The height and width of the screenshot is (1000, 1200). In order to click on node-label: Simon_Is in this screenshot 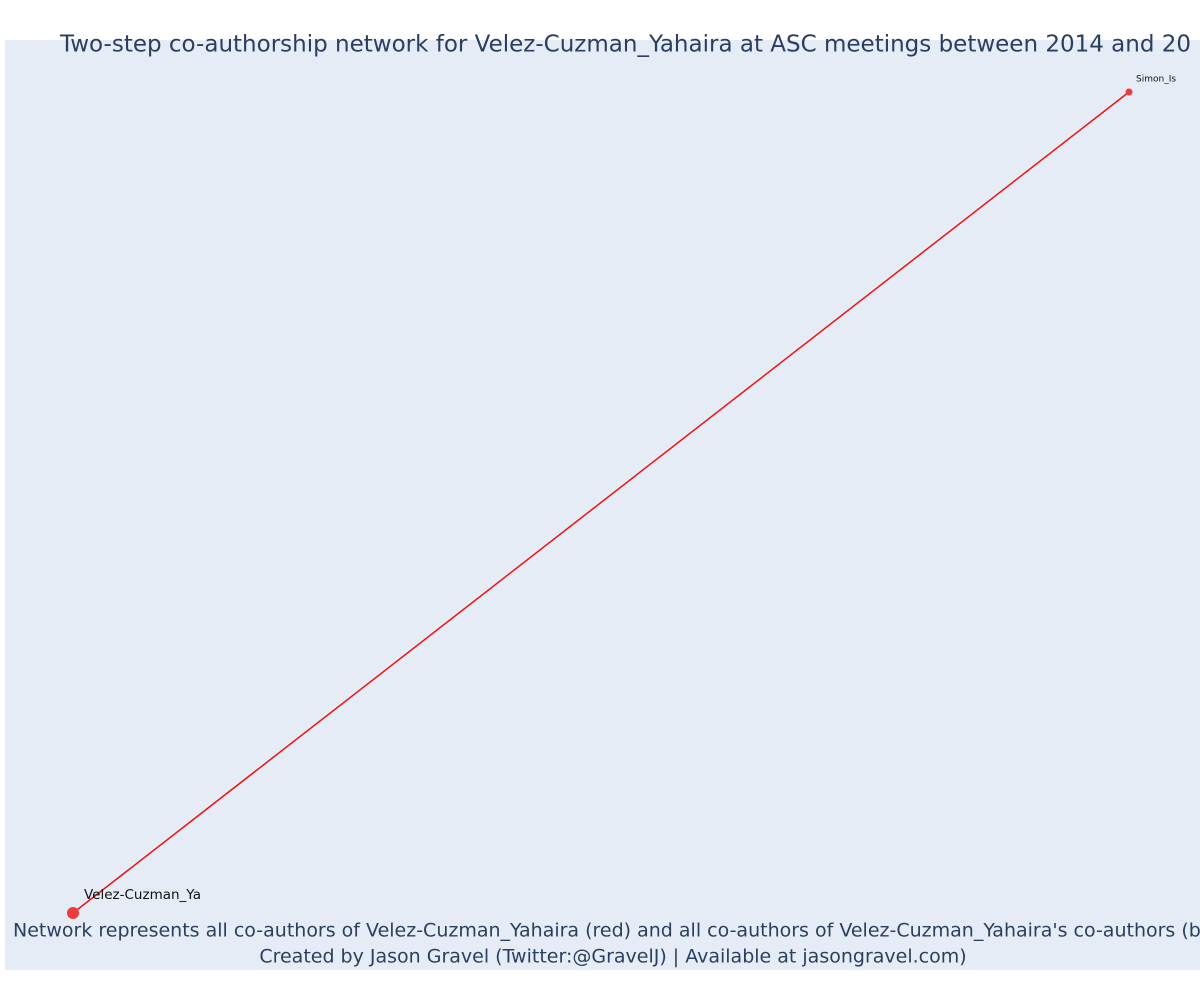, I will do `click(1156, 80)`.